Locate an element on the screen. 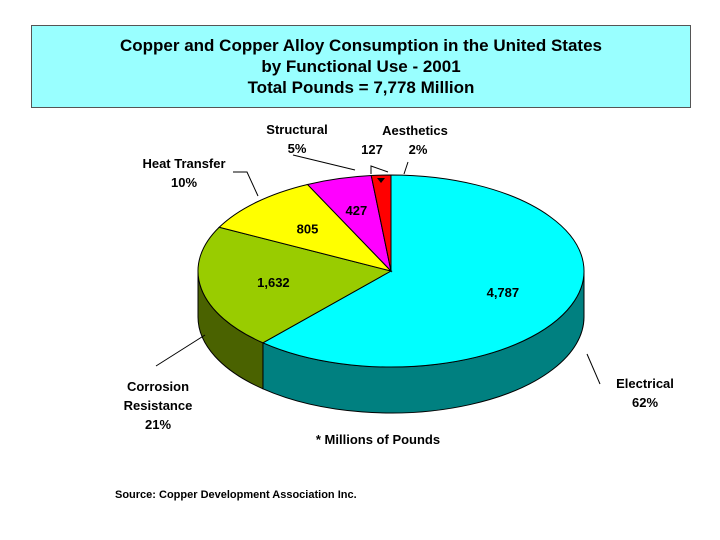  category-label-aesthetics: Aesthetics is located at coordinates (415, 130).